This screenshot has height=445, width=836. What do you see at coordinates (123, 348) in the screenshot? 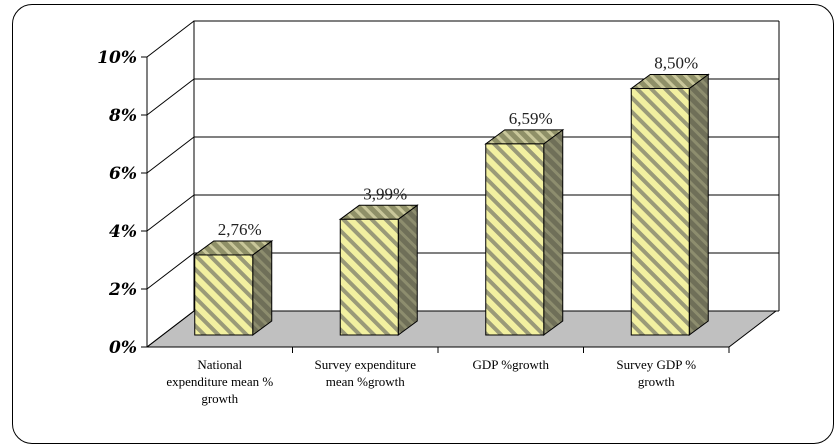
I see `y-tick-label: 0%` at bounding box center [123, 348].